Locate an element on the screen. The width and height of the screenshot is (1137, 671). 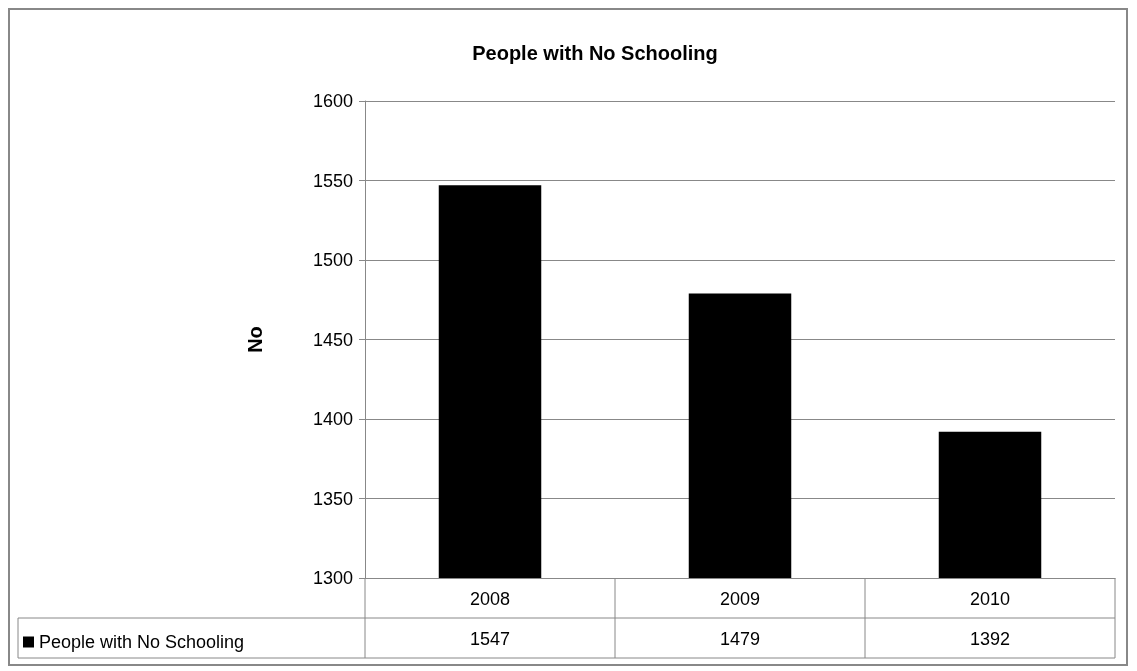
y-tick-label: 1600 is located at coordinates (332, 101).